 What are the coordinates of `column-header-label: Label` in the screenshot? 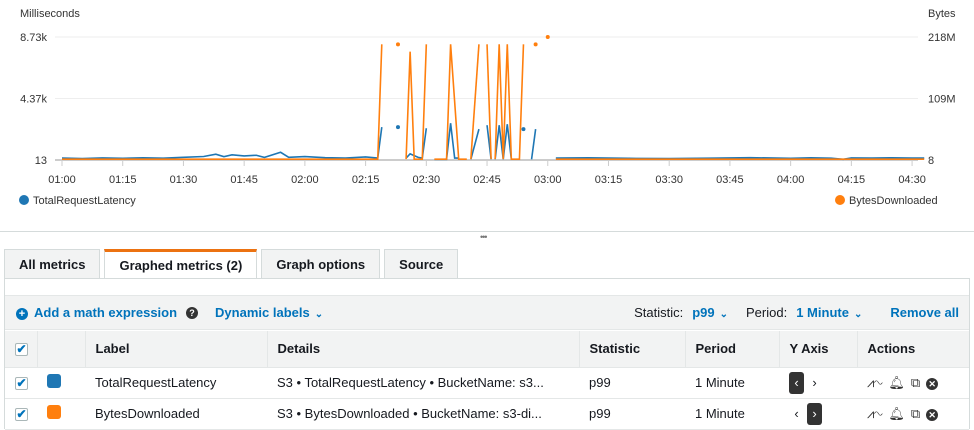 It's located at (176, 349).